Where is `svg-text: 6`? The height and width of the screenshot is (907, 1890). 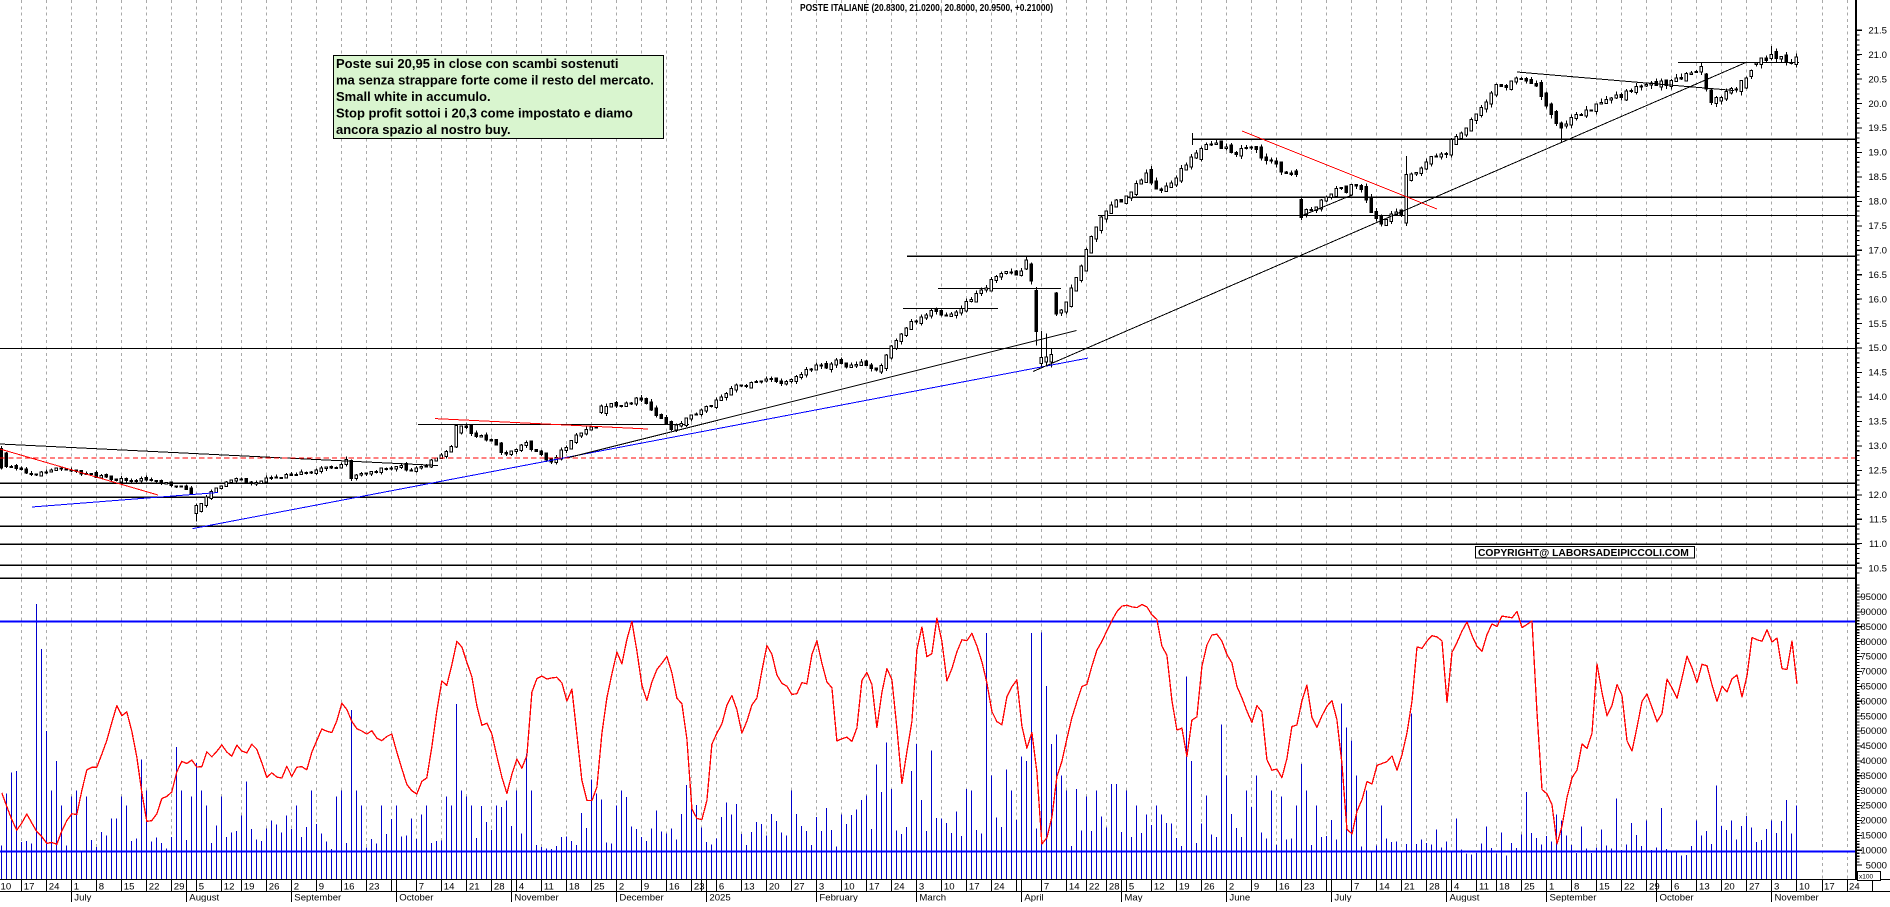
svg-text: 6 is located at coordinates (1676, 887).